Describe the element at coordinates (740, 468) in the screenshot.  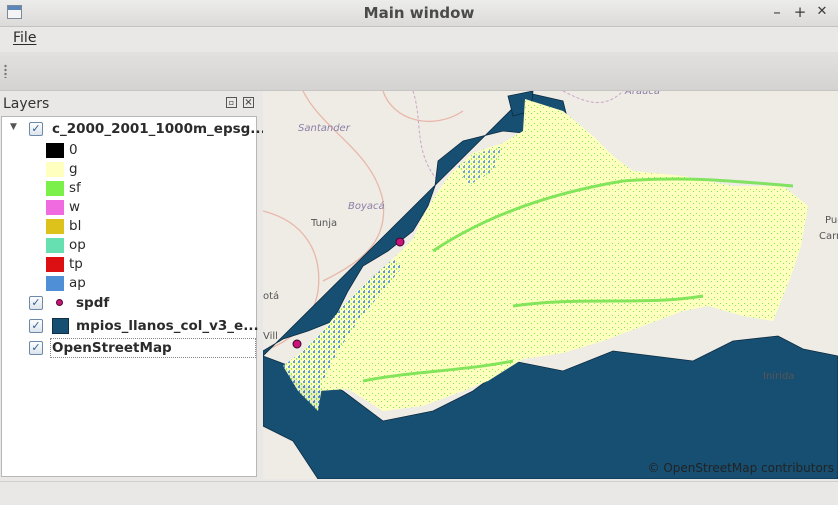
I see `map-attribution: © OpenStreetMap contributors` at that location.